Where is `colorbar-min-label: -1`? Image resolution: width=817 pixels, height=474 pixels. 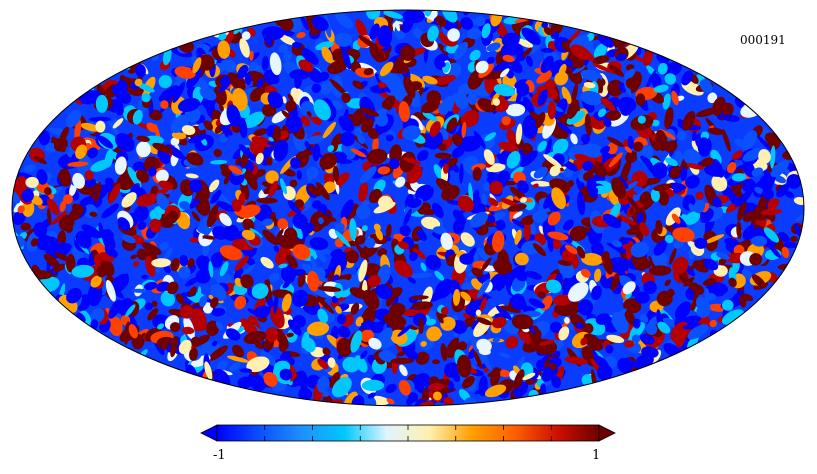
colorbar-min-label: -1 is located at coordinates (219, 455).